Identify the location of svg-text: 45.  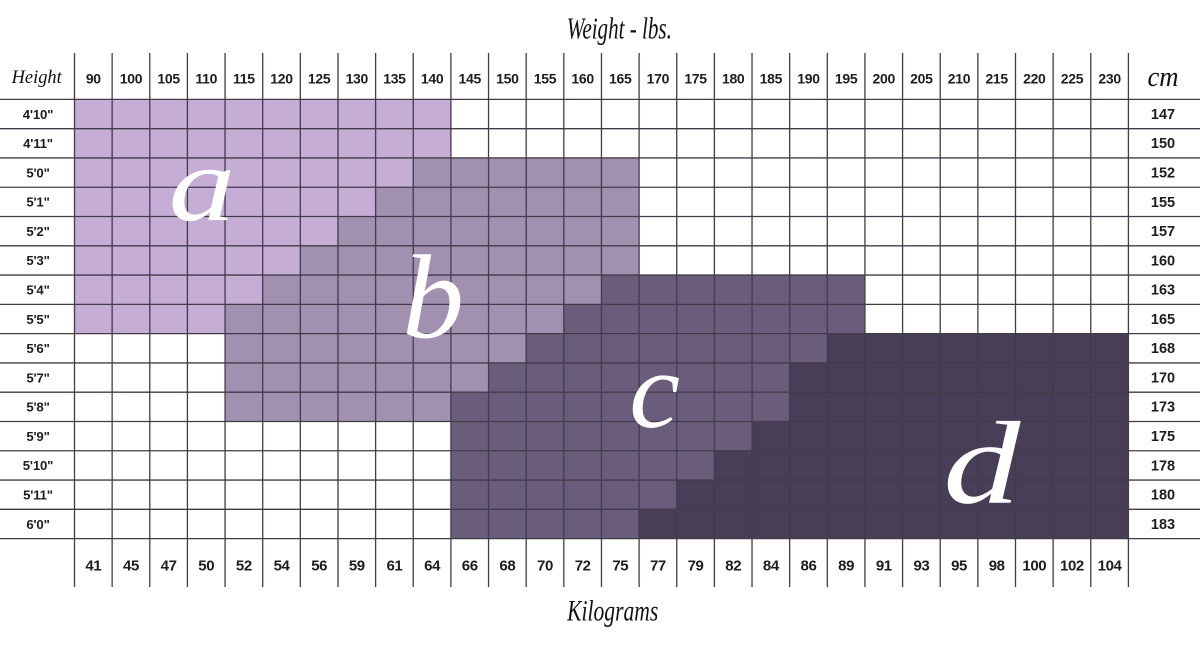
(131, 566).